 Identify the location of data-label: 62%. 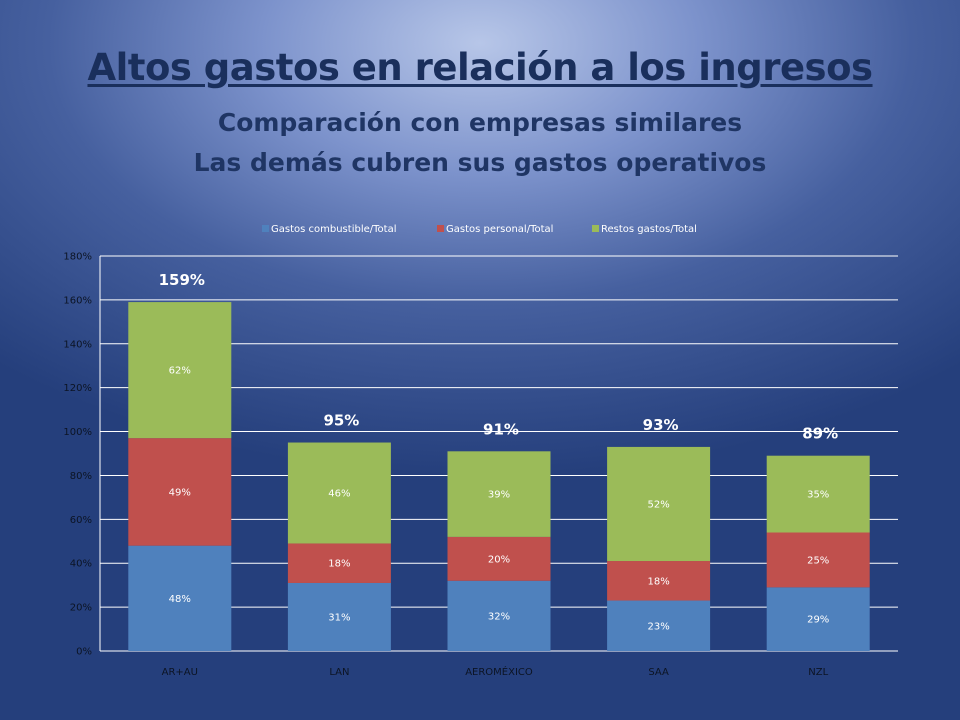
(180, 371).